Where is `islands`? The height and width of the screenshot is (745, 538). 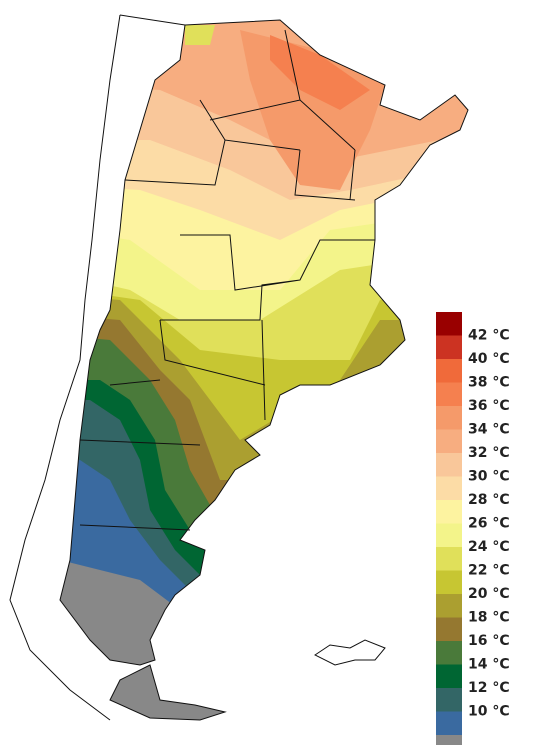
islands is located at coordinates (350, 652).